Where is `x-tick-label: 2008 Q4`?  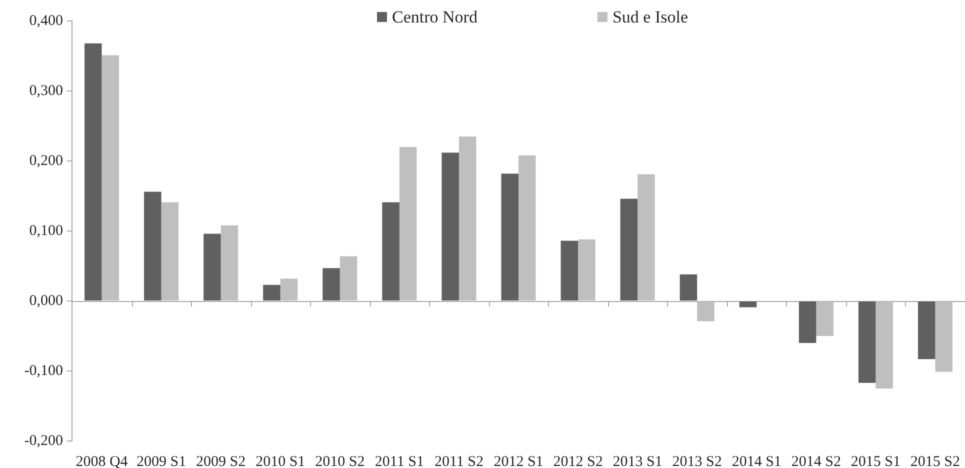 x-tick-label: 2008 Q4 is located at coordinates (102, 461).